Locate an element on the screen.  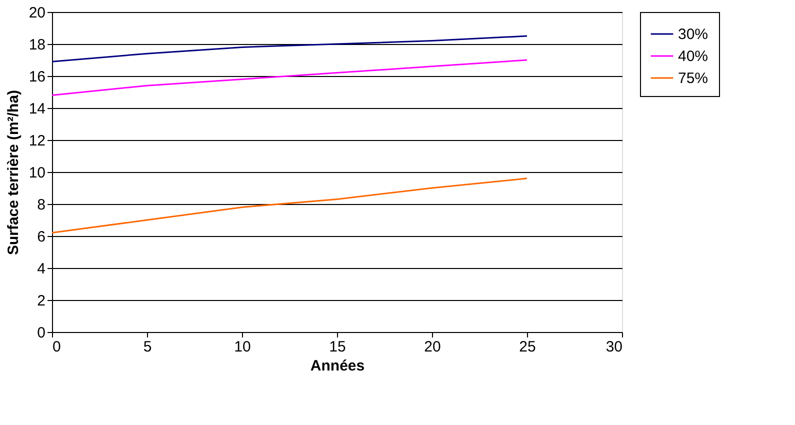
y-tick-label: 4 is located at coordinates (41, 269).